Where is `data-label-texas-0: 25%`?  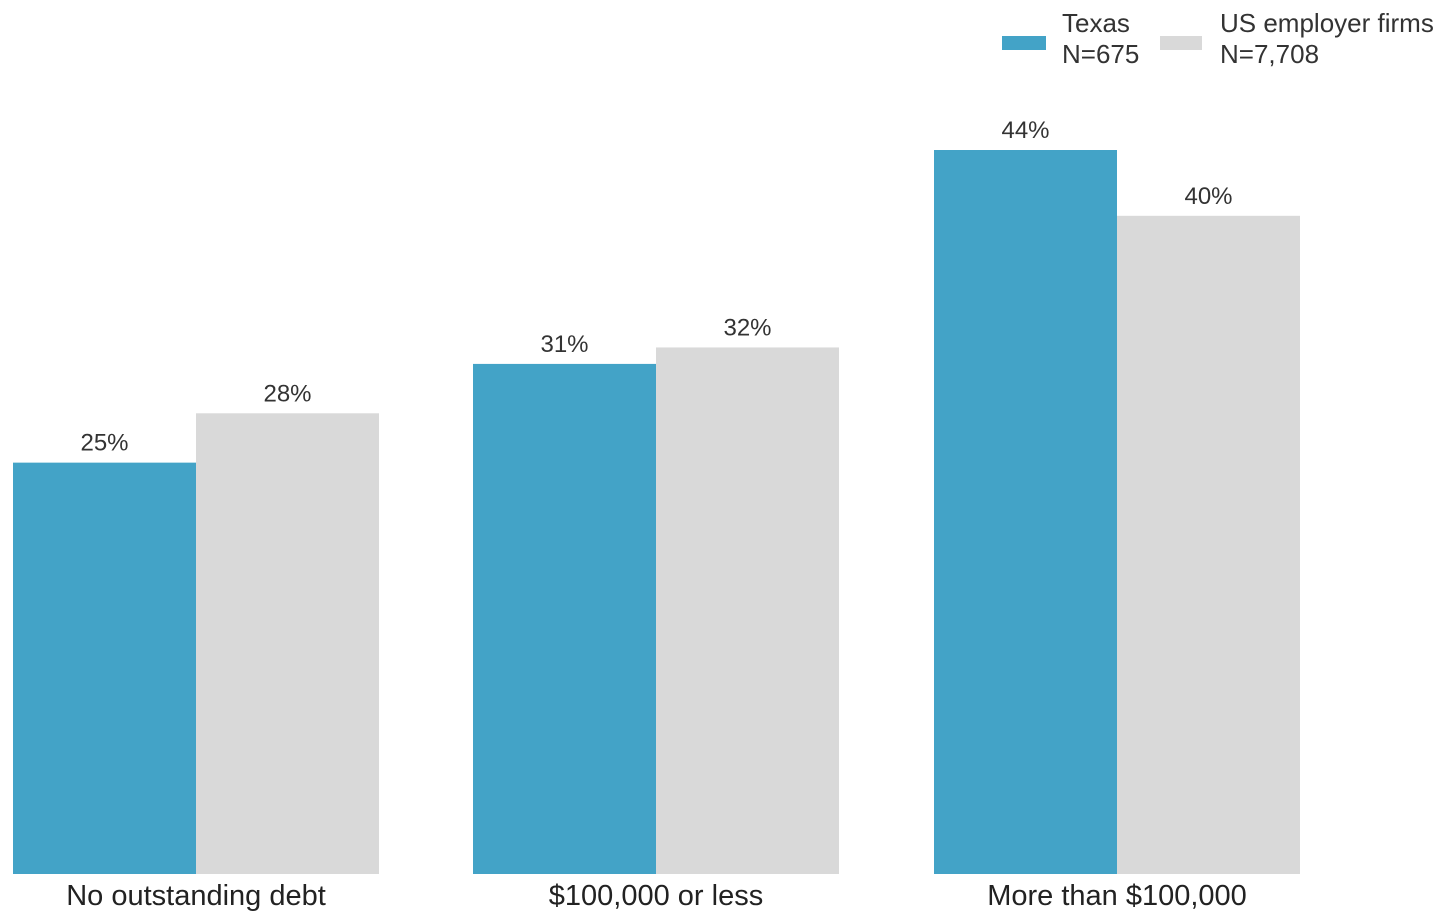
data-label-texas-0: 25% is located at coordinates (104, 443).